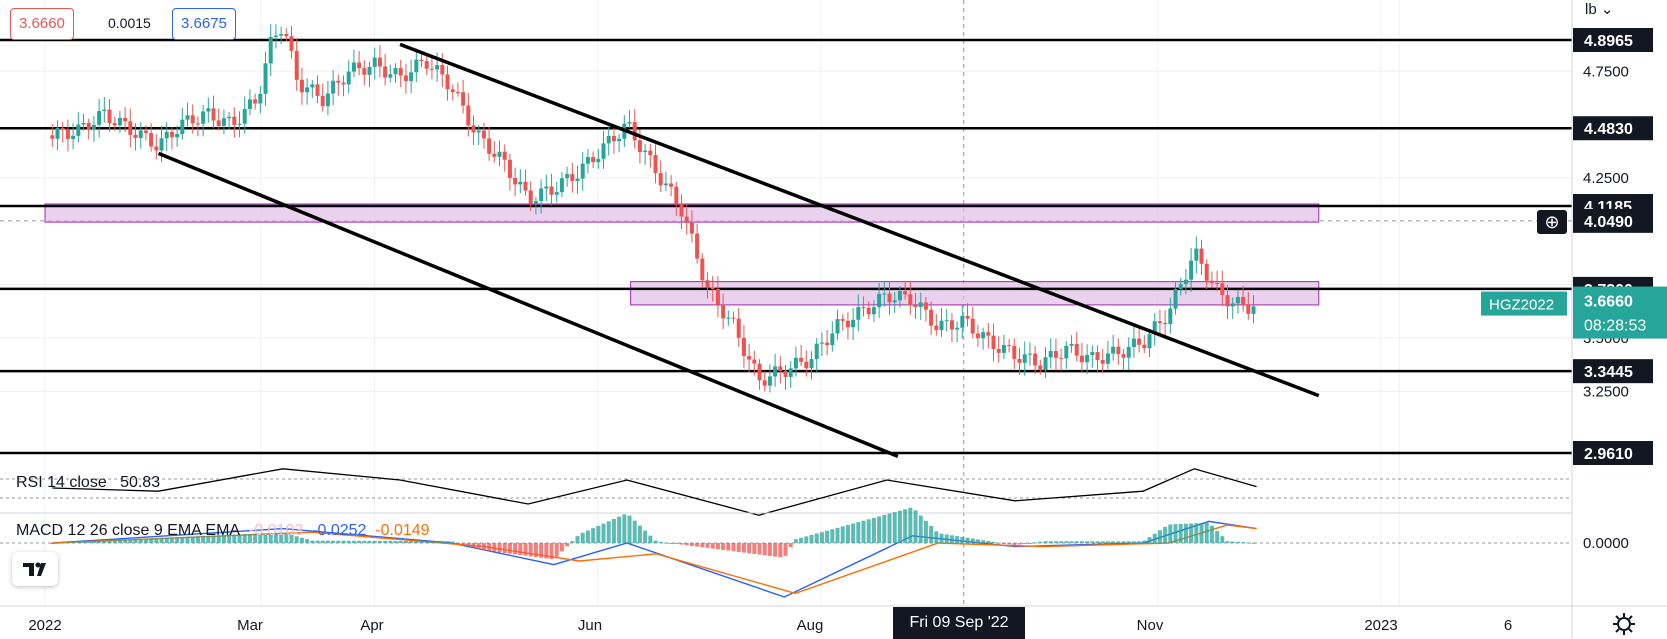 Image resolution: width=1667 pixels, height=639 pixels. What do you see at coordinates (88, 483) in the screenshot?
I see `rsi-legend: RSI 14 close 50.83` at bounding box center [88, 483].